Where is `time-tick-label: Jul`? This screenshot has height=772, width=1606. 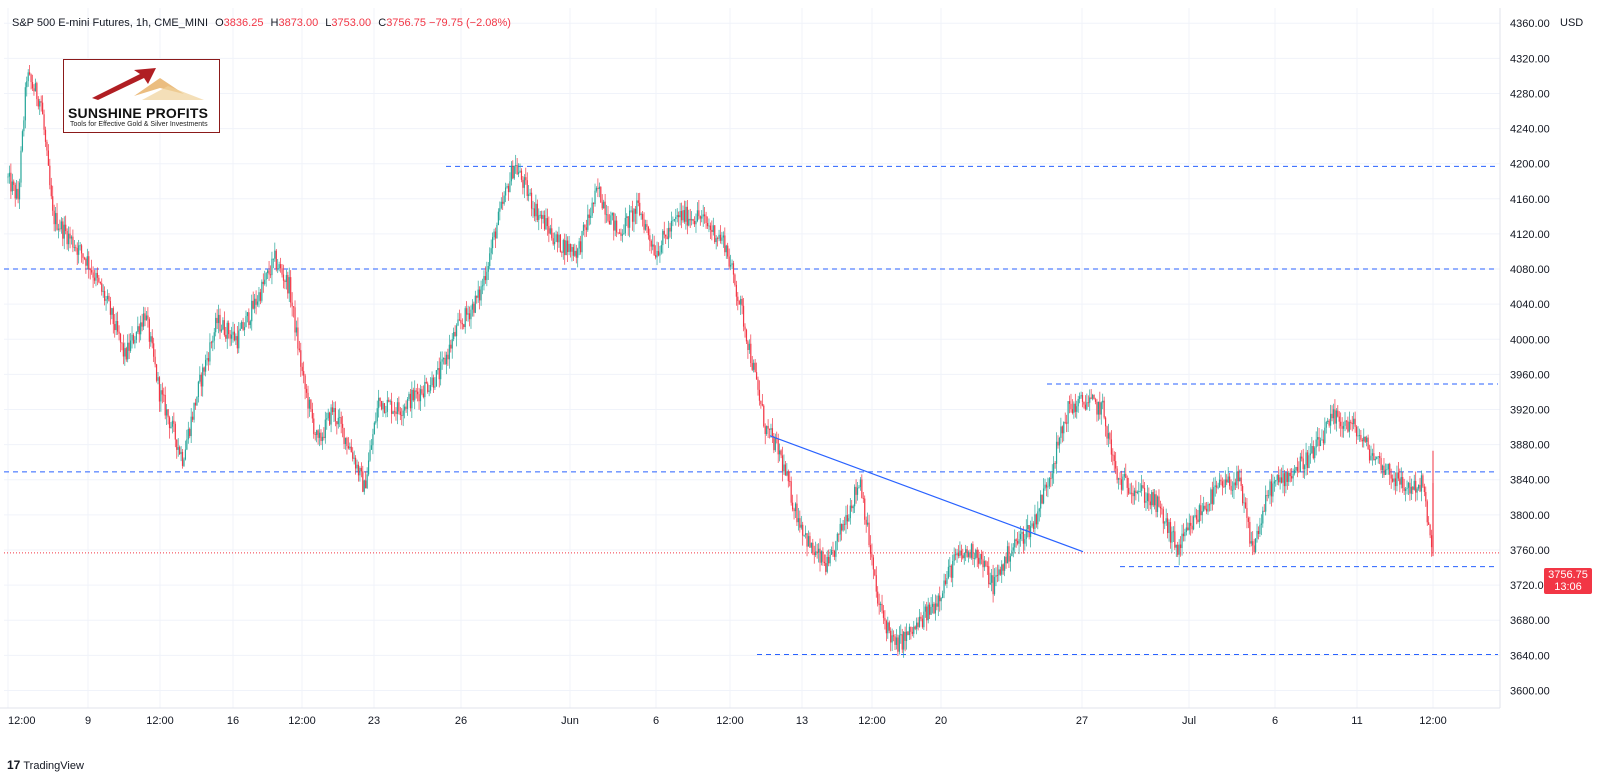 time-tick-label: Jul is located at coordinates (1189, 721).